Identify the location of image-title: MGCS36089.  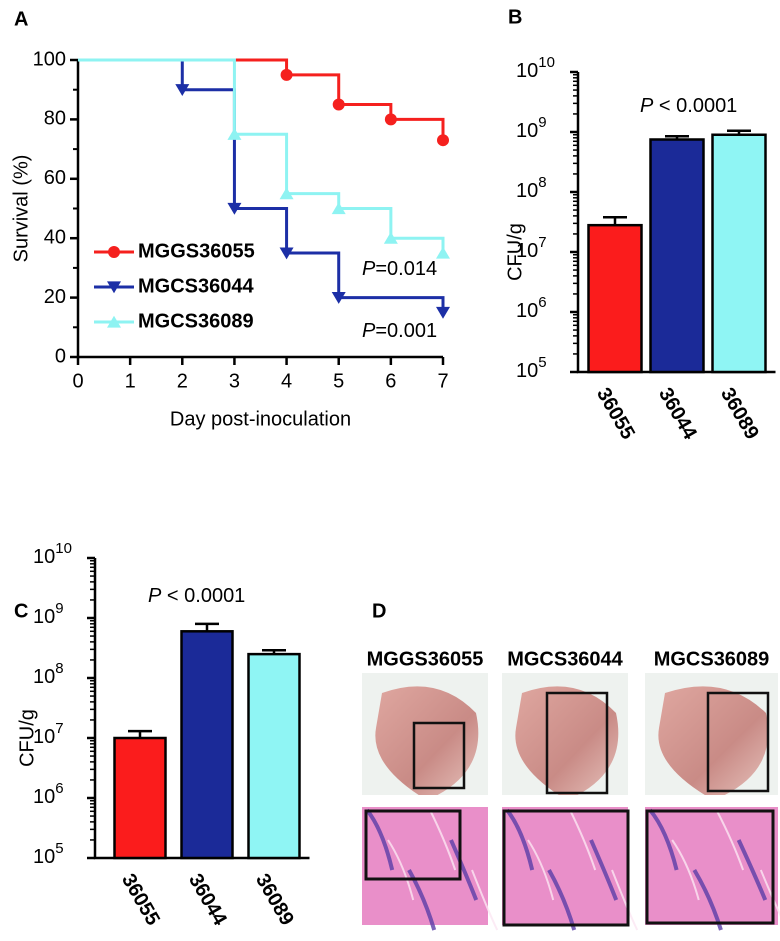
(712, 659).